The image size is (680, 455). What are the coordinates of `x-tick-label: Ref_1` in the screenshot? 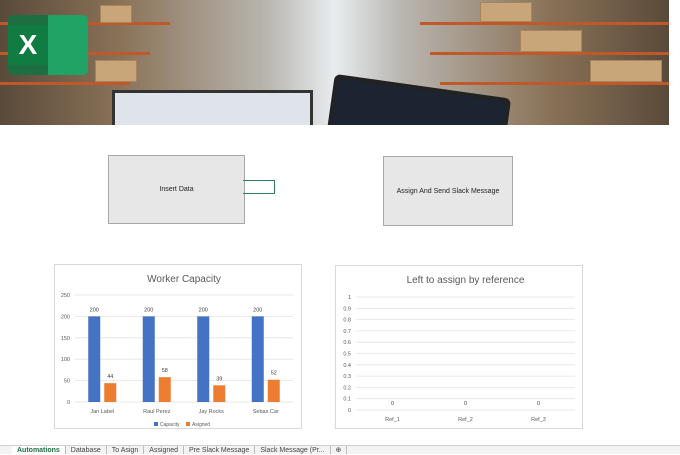 It's located at (392, 420).